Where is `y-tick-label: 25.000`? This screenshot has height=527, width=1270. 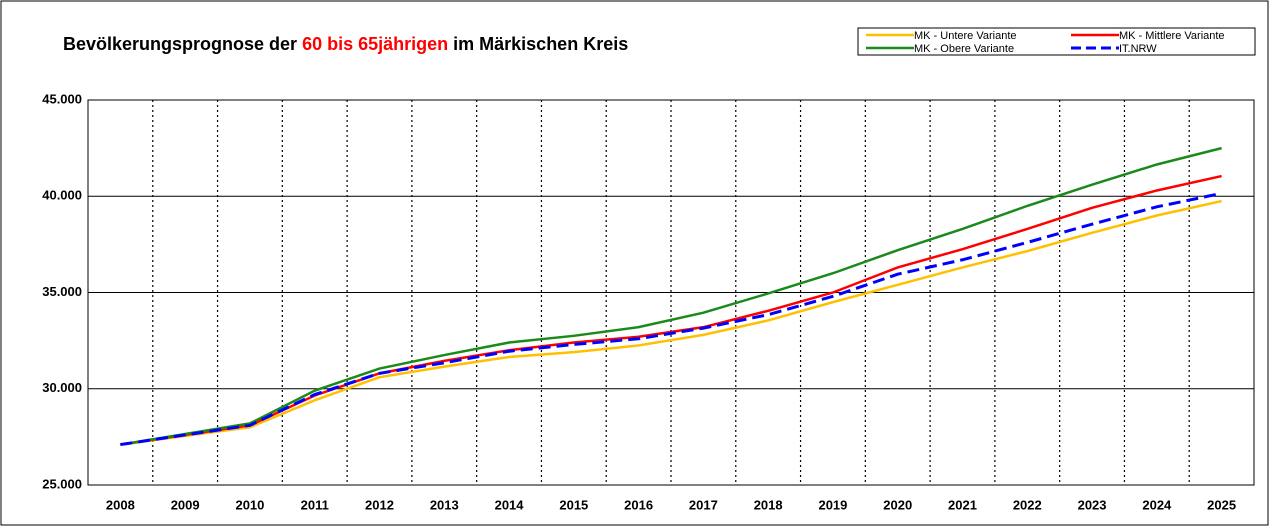
y-tick-label: 25.000 is located at coordinates (62, 483).